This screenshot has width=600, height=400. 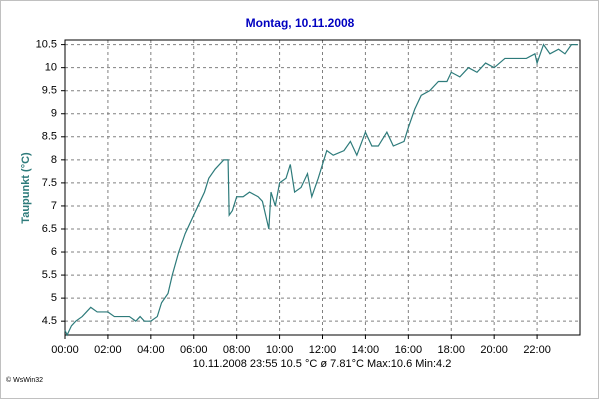 I want to click on x-tick-label: 16:00, so click(x=409, y=350).